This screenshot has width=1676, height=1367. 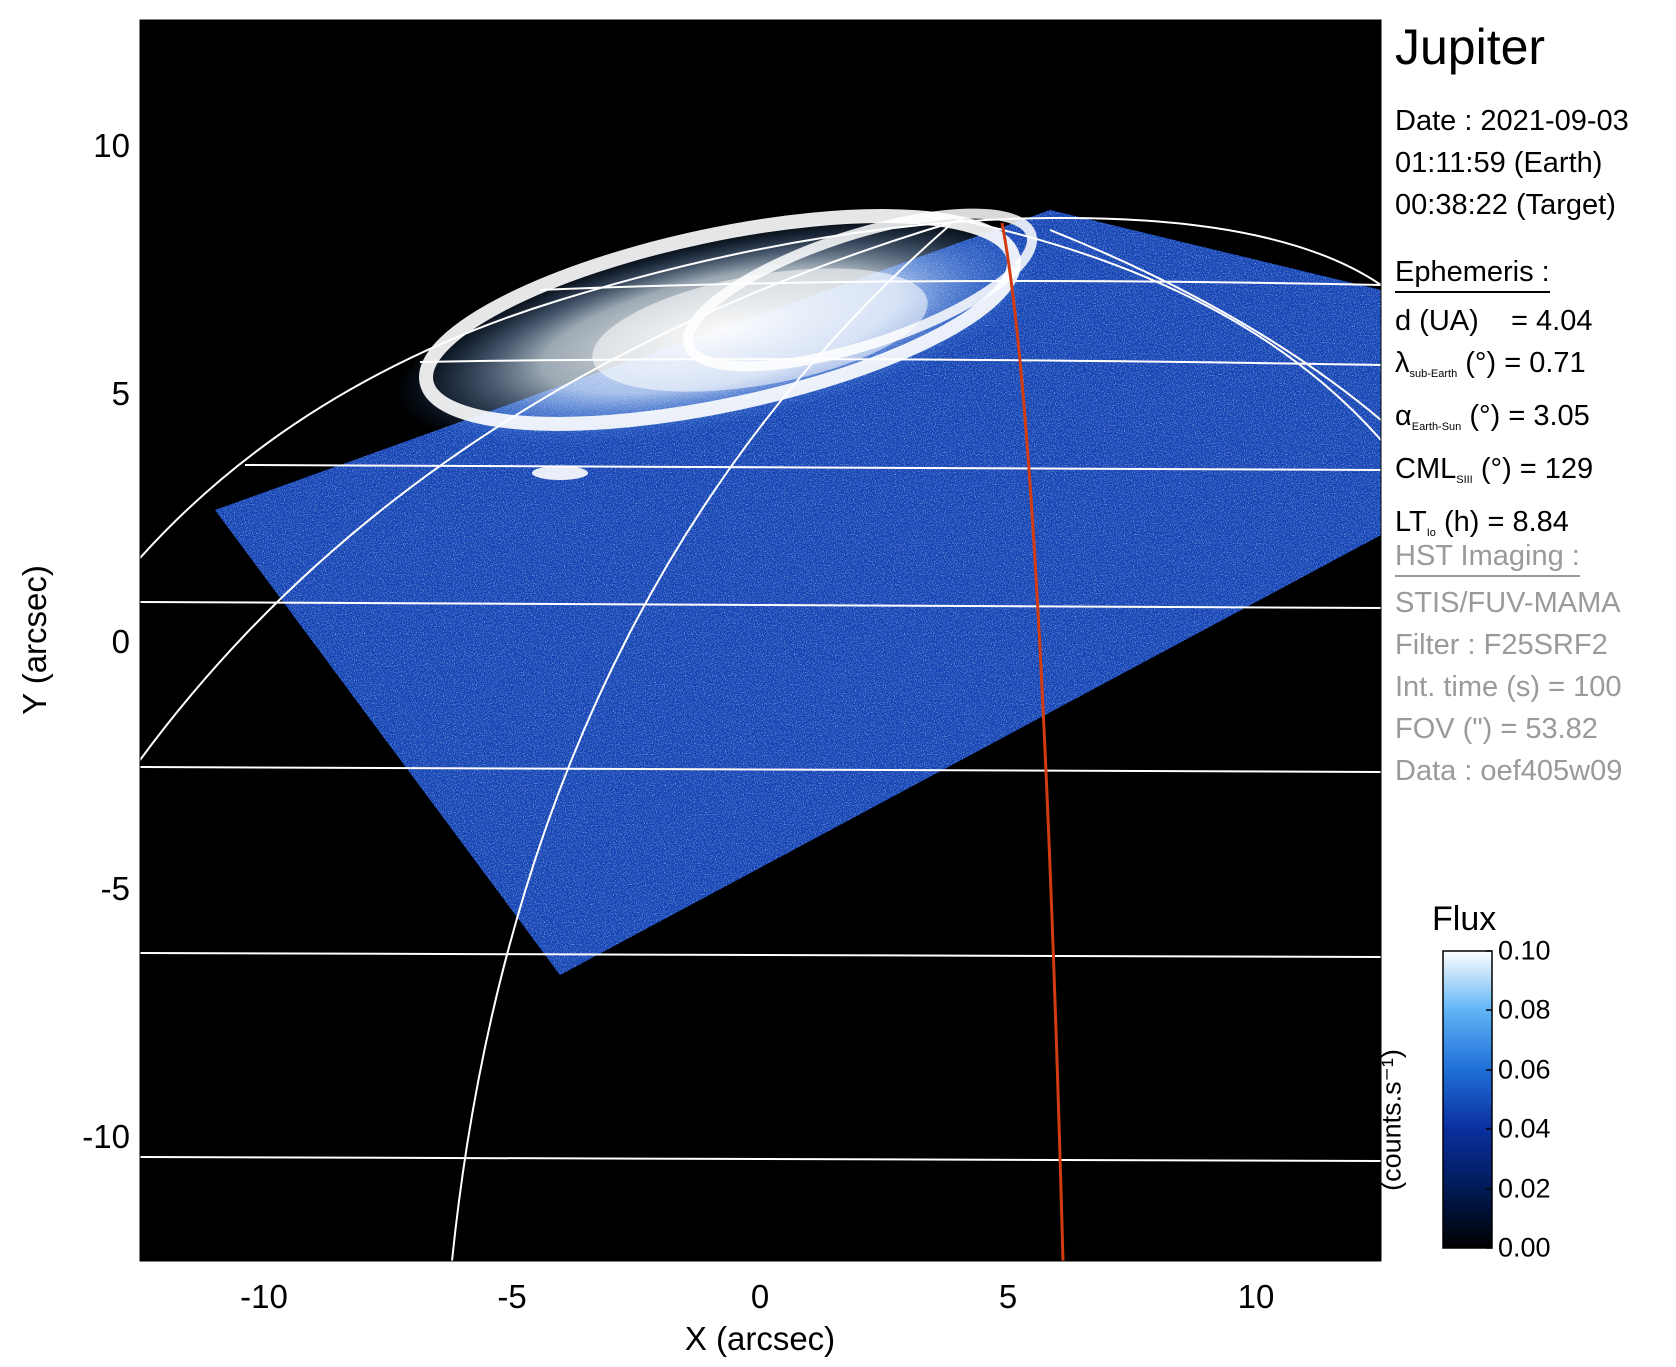 I want to click on x-tick-label: -5, so click(x=511, y=1296).